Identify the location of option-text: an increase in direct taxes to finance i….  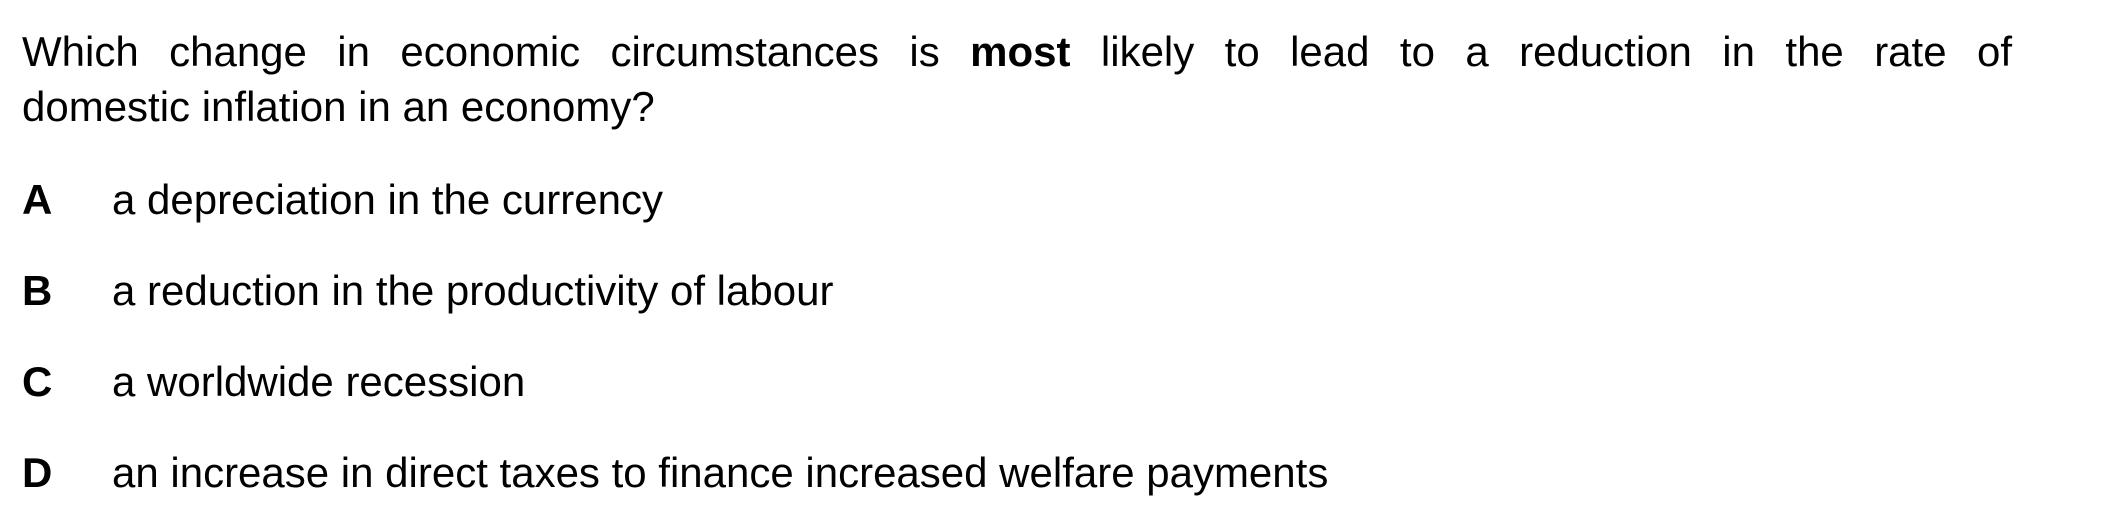
(720, 472).